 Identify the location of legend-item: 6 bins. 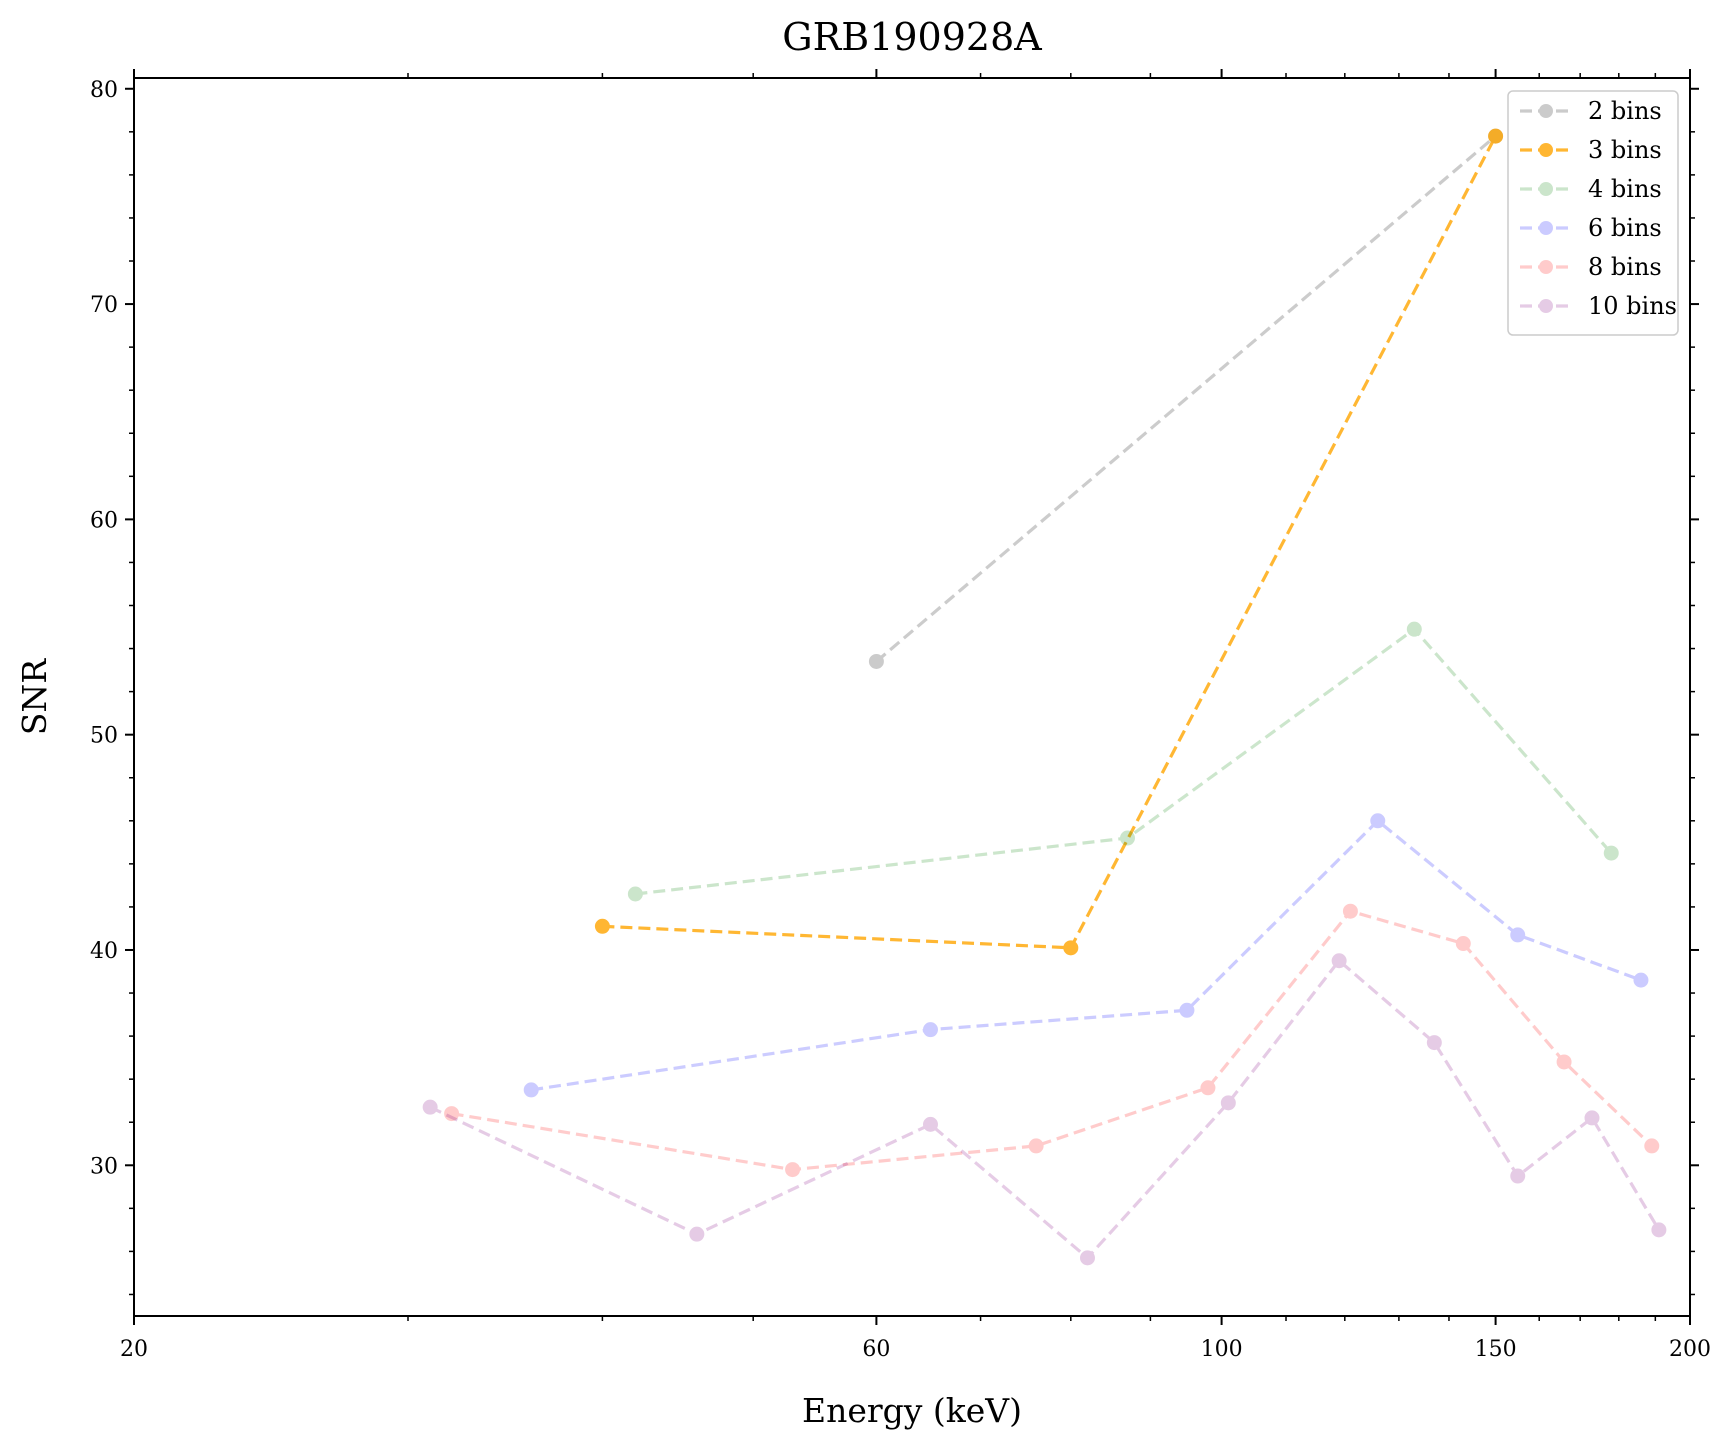
(1591, 228).